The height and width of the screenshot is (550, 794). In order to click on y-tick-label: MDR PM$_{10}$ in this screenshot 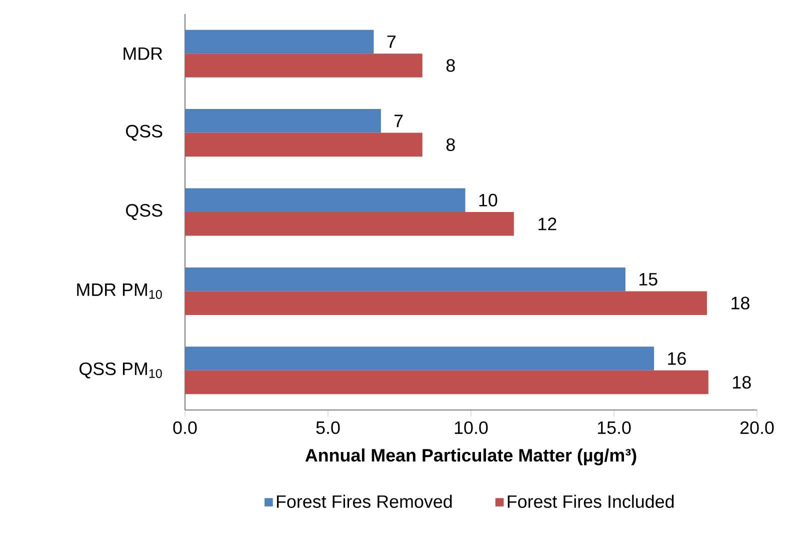, I will do `click(119, 291)`.